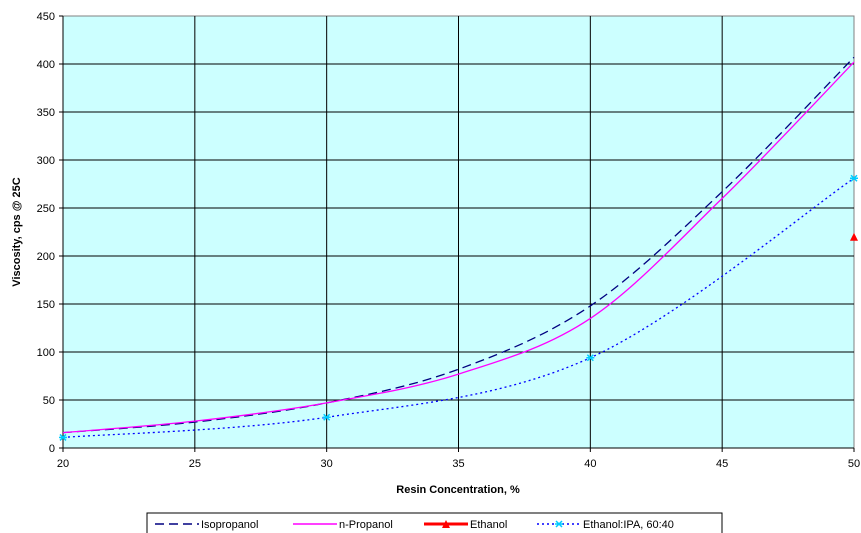 The height and width of the screenshot is (533, 861). I want to click on y-tick-label: 150, so click(46, 305).